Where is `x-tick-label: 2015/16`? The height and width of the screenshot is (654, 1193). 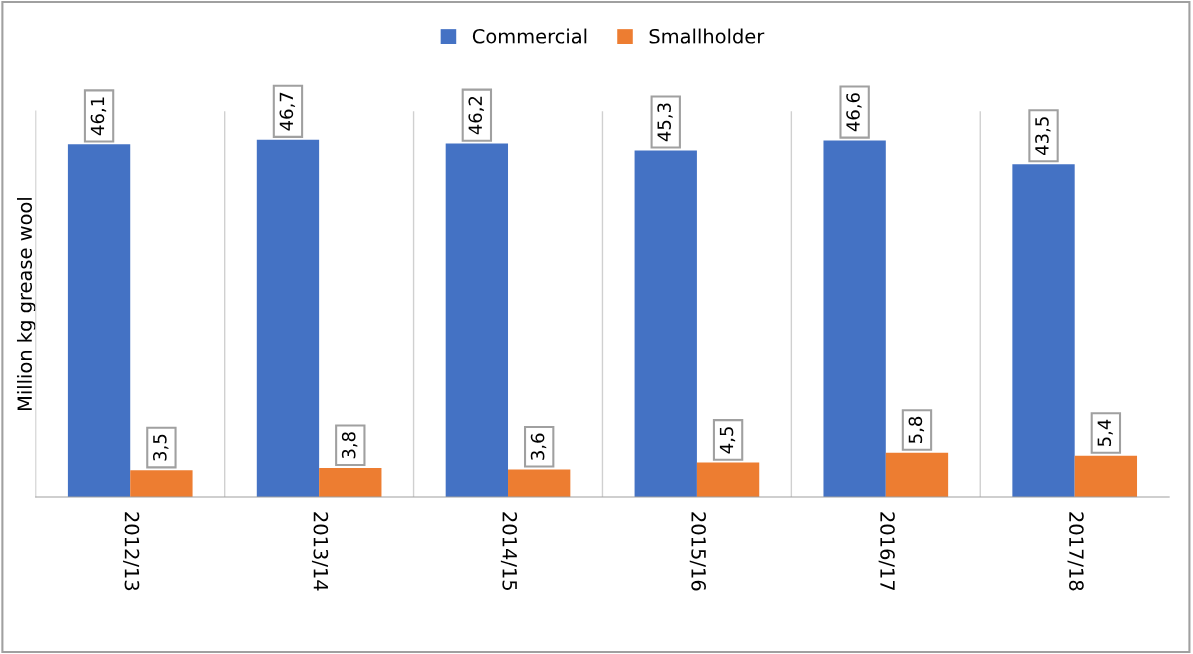
x-tick-label: 2015/16 is located at coordinates (697, 551).